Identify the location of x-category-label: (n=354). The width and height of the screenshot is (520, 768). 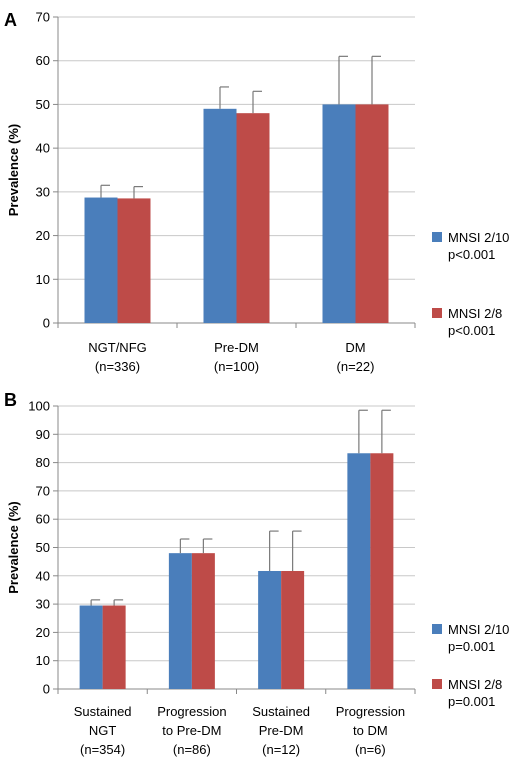
(102, 749).